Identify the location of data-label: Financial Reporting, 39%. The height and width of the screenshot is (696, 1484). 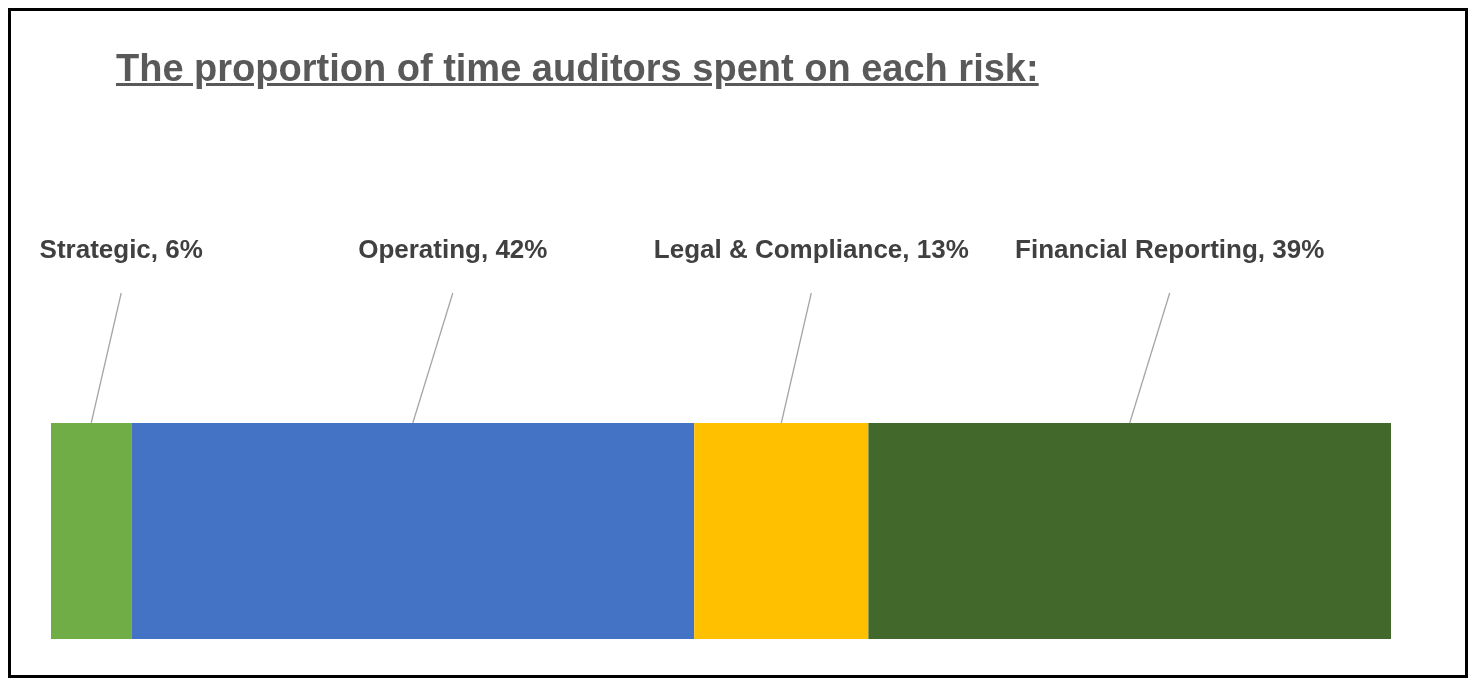
(1170, 249).